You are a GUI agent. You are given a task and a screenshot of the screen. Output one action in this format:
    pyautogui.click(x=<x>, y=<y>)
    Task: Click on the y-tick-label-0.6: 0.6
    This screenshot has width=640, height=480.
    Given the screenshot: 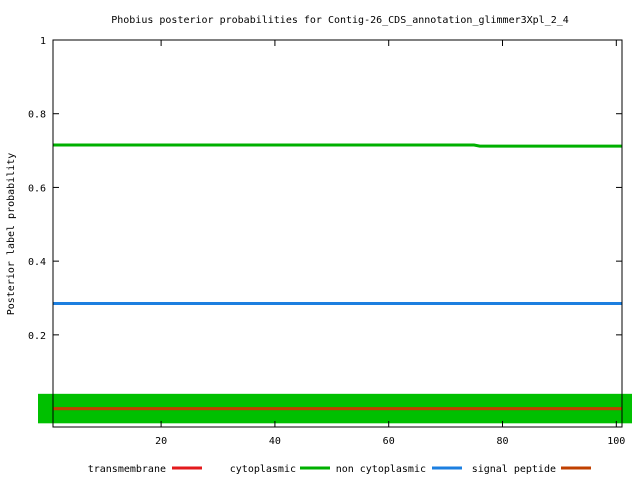 What is the action you would take?
    pyautogui.click(x=37, y=188)
    